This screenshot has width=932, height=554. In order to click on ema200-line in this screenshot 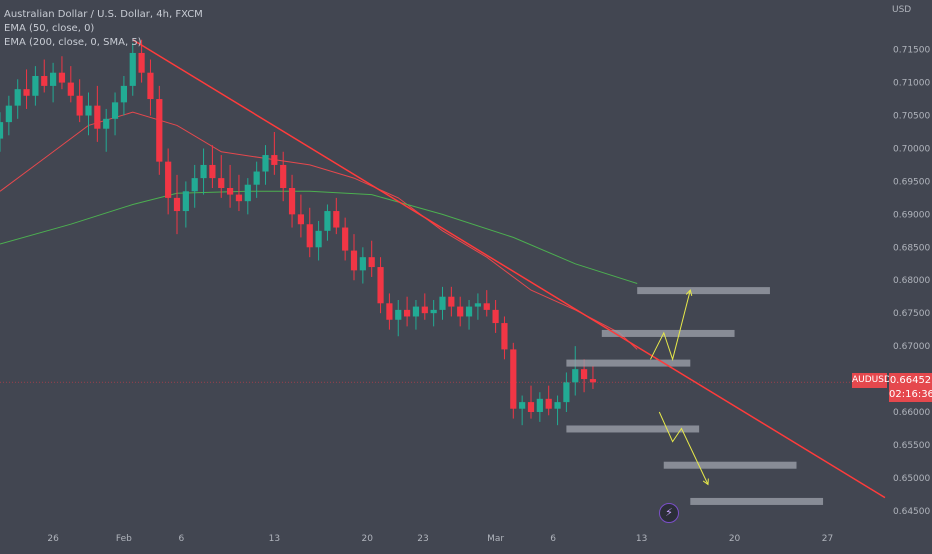, I will do `click(319, 237)`.